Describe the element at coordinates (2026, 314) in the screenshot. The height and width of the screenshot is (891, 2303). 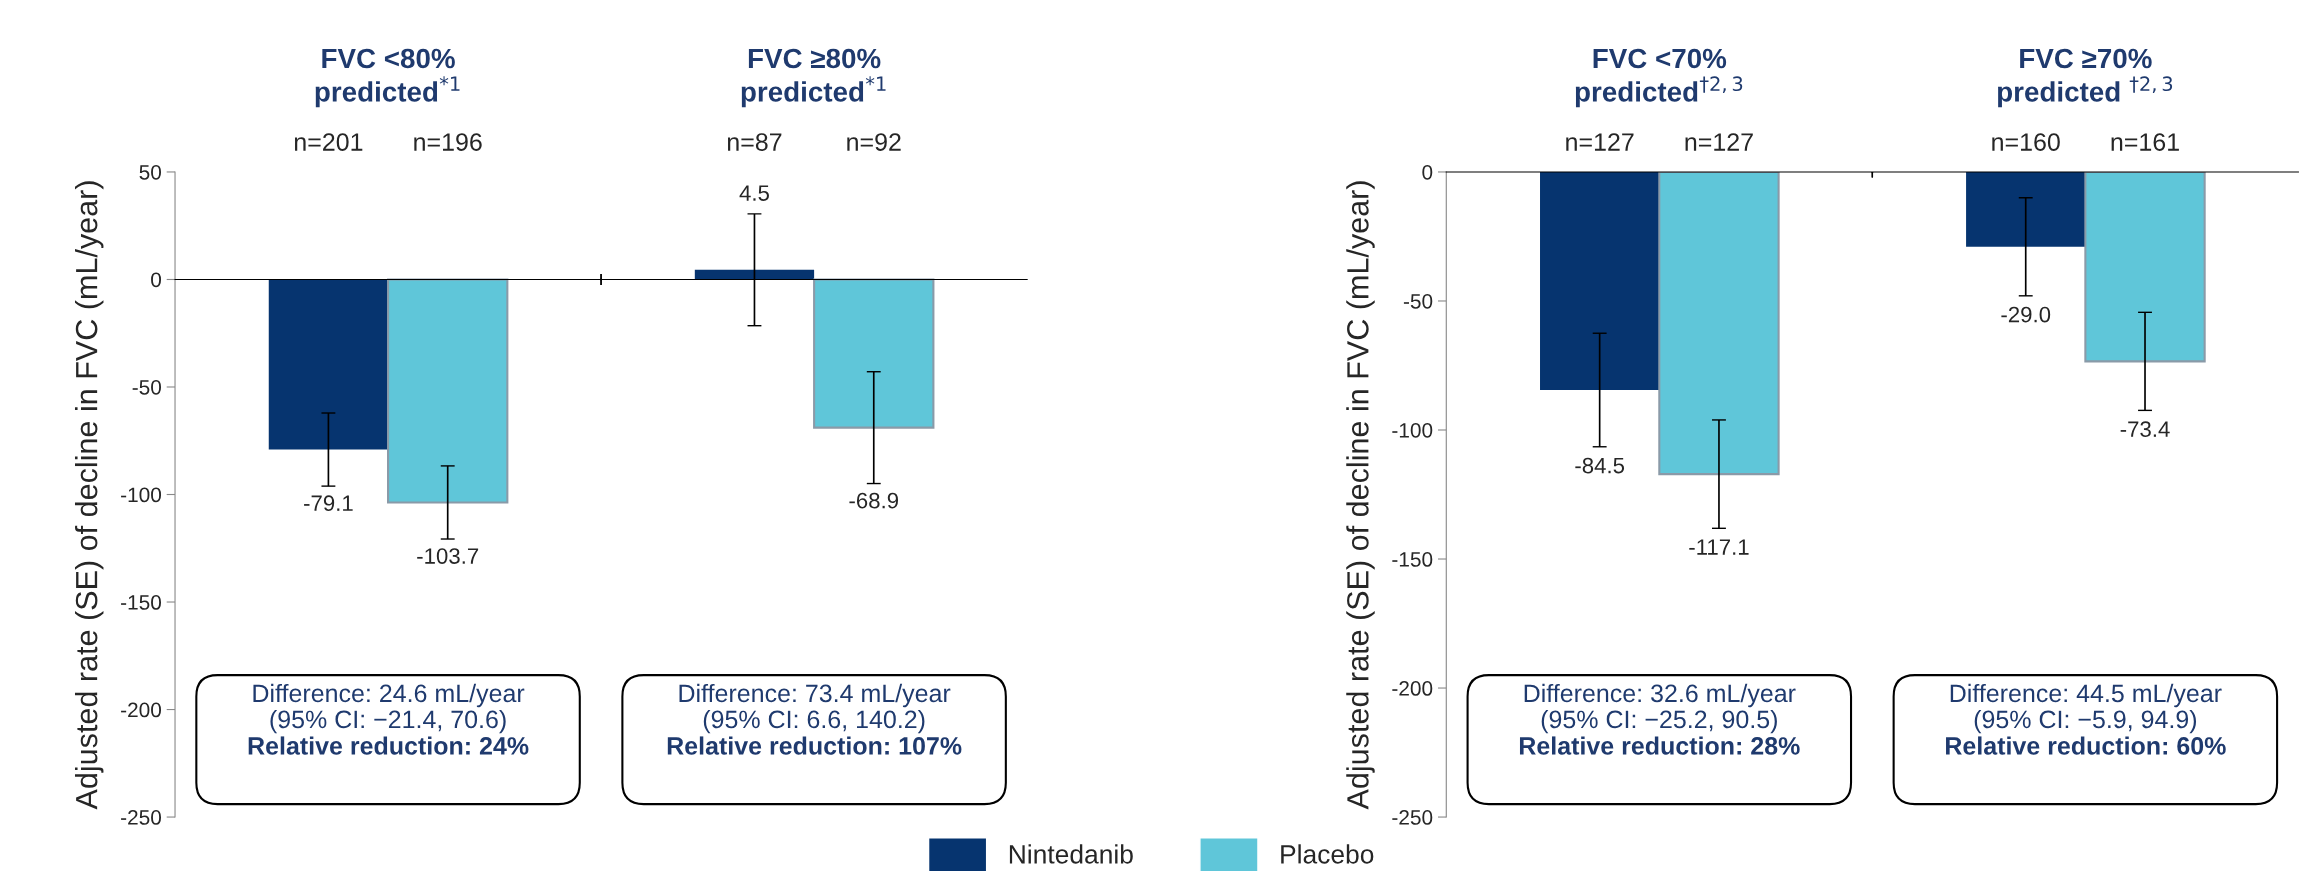
I see `data-label: -29.0` at that location.